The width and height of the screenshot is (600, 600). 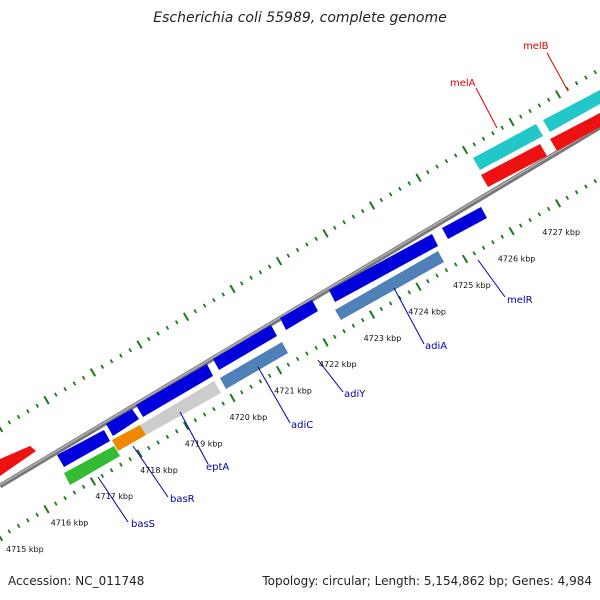 I want to click on gene-label-basR: basR, so click(x=182, y=499).